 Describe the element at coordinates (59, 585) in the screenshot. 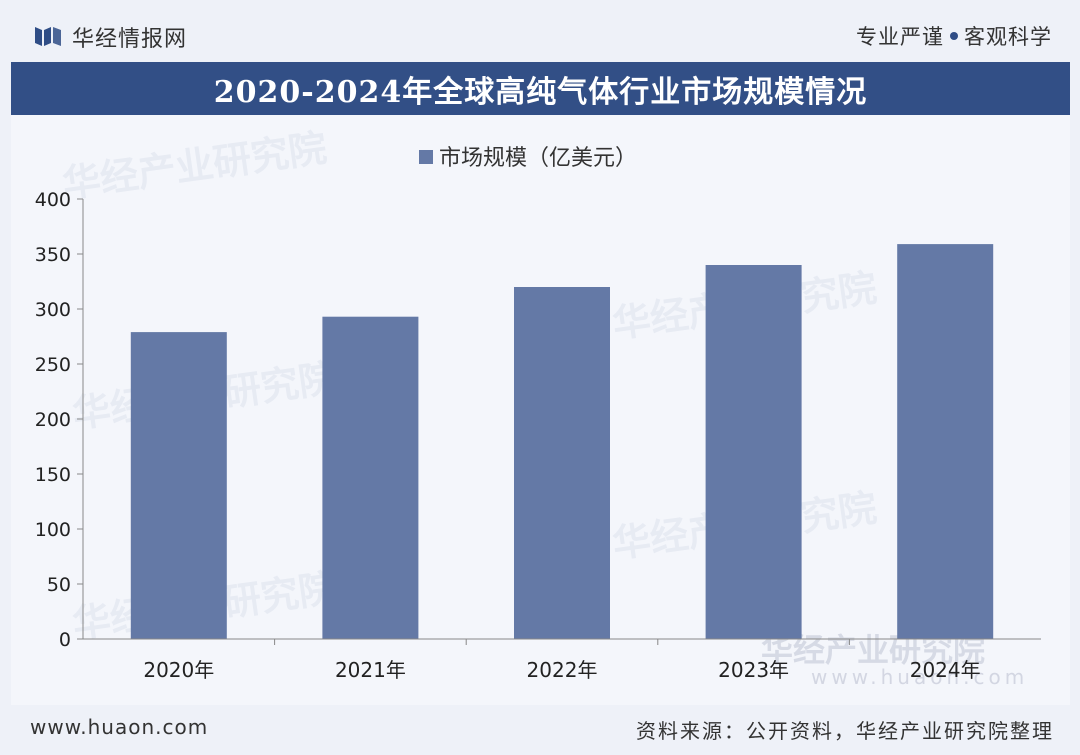

I see `y-tick-label: 50` at that location.